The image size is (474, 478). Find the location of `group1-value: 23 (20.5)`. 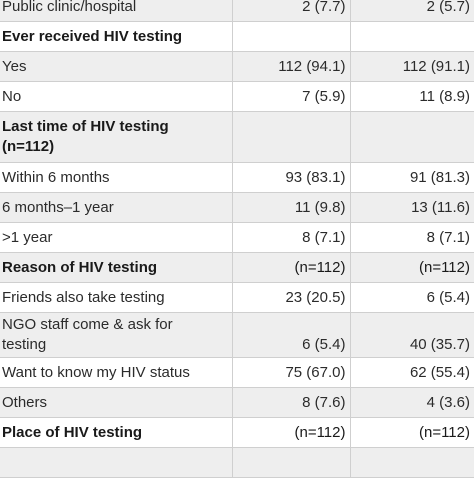

group1-value: 23 (20.5) is located at coordinates (290, 297).